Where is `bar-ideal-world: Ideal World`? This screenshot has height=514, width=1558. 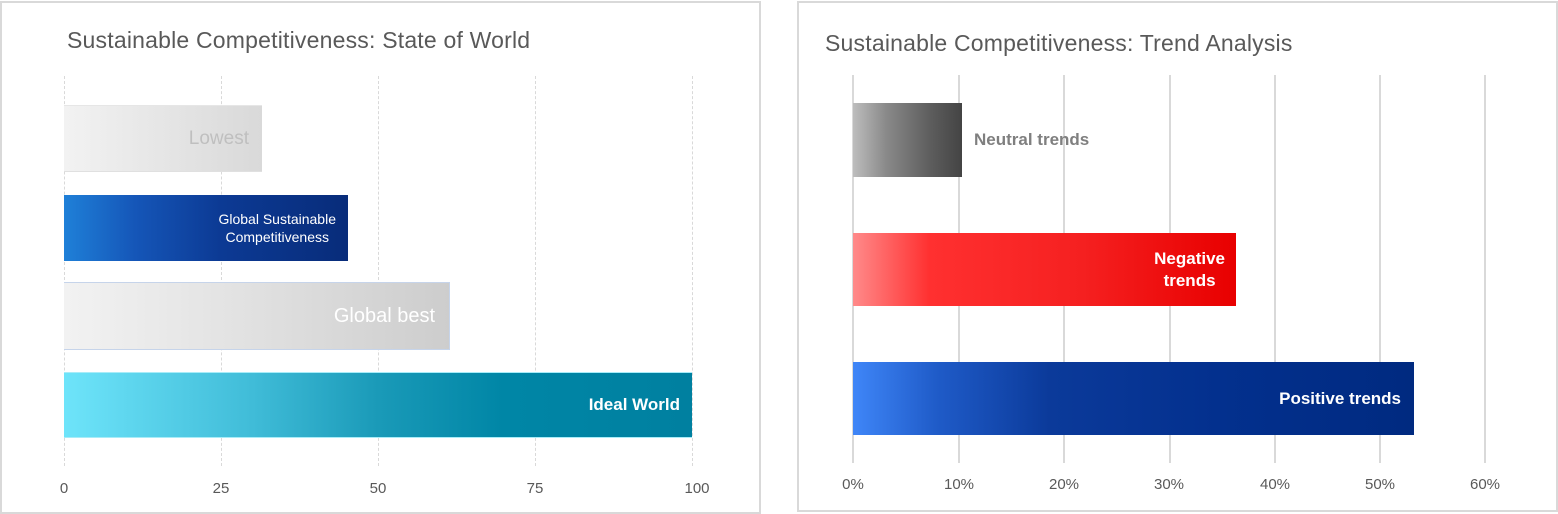 bar-ideal-world: Ideal World is located at coordinates (378, 405).